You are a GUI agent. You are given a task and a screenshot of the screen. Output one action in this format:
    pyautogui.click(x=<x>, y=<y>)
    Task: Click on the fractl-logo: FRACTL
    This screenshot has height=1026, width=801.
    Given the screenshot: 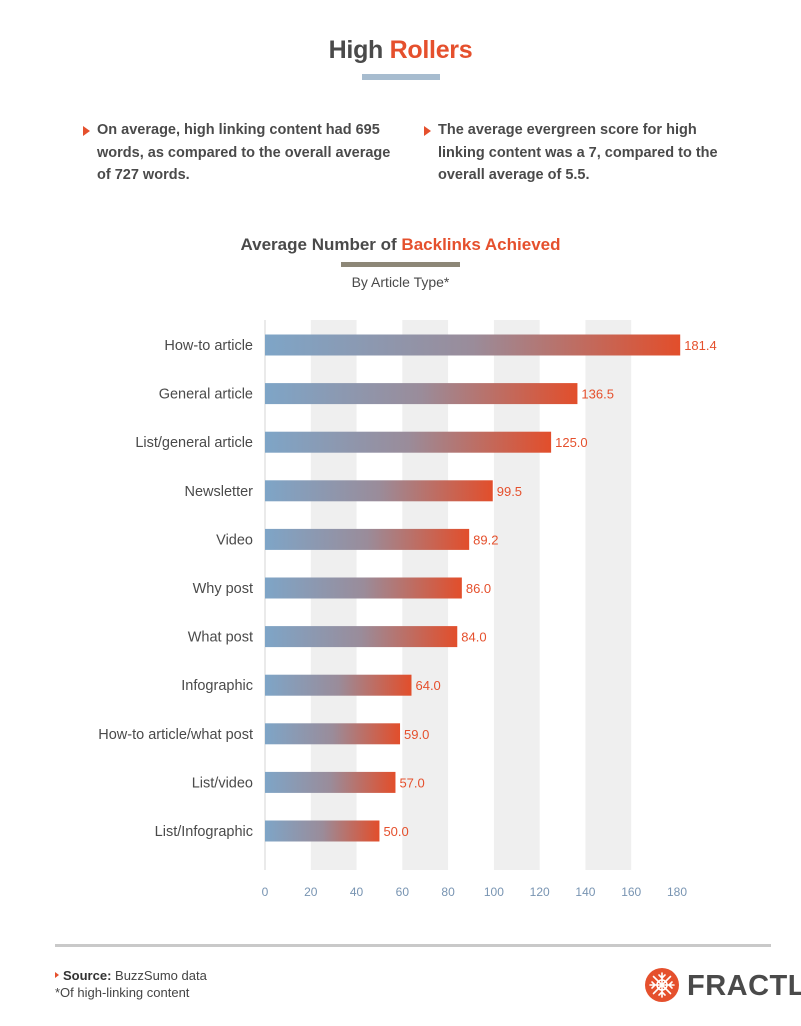 What is the action you would take?
    pyautogui.click(x=723, y=986)
    